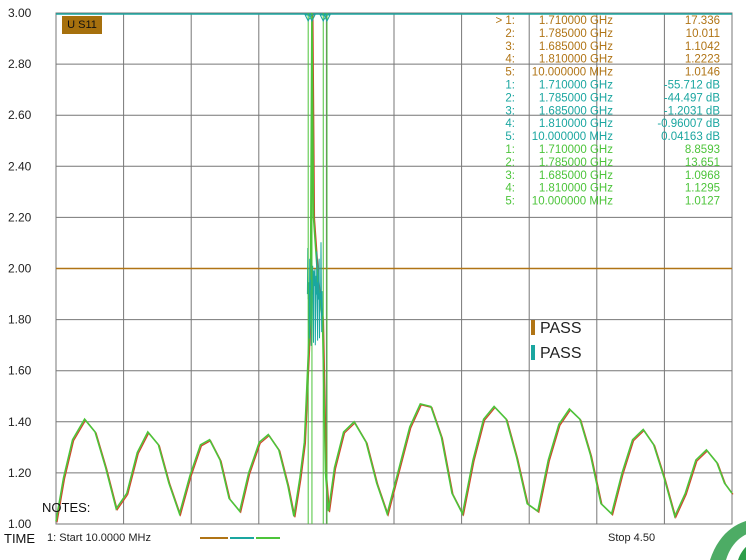 The image size is (746, 560). I want to click on y-tick-label: 1.20, so click(20, 473).